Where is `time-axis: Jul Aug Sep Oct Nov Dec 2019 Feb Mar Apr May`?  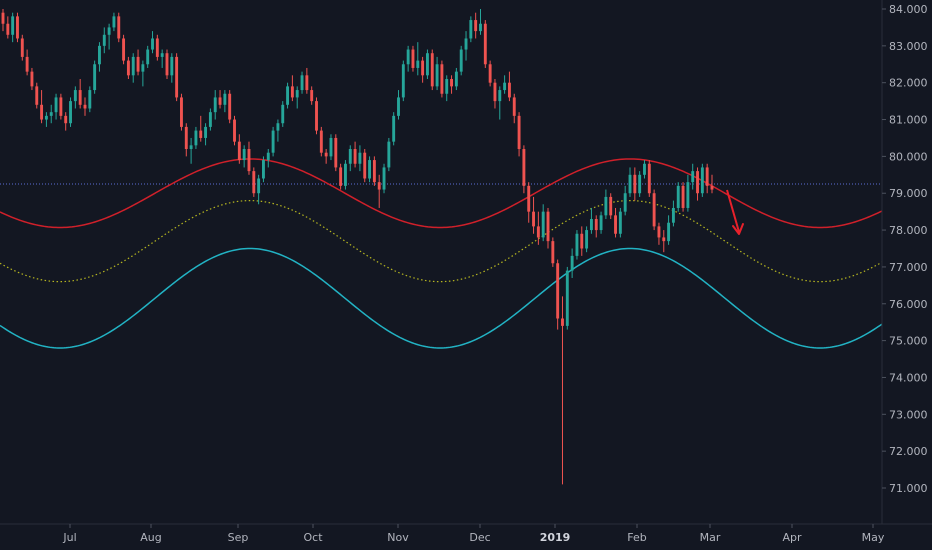
time-axis: Jul Aug Sep Oct Nov Dec 2019 Feb Mar Apr May is located at coordinates (466, 533).